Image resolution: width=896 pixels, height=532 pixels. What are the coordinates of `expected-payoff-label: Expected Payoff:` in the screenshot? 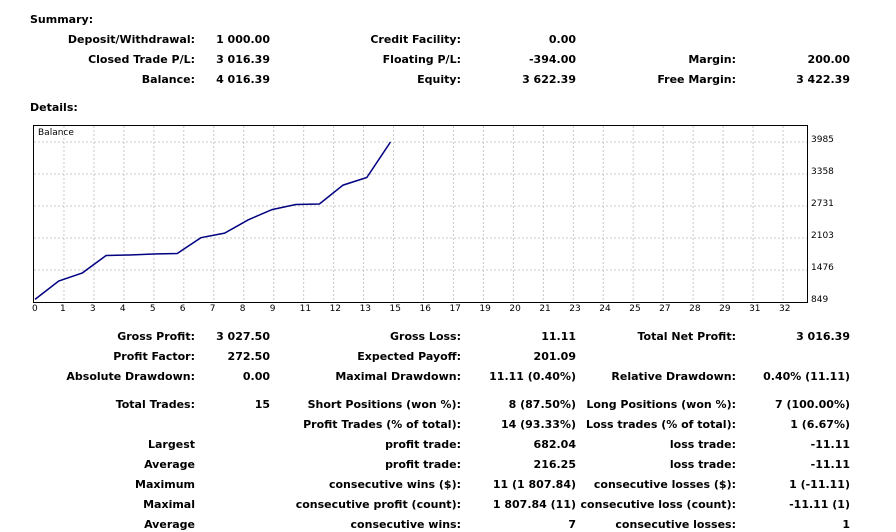 It's located at (409, 356).